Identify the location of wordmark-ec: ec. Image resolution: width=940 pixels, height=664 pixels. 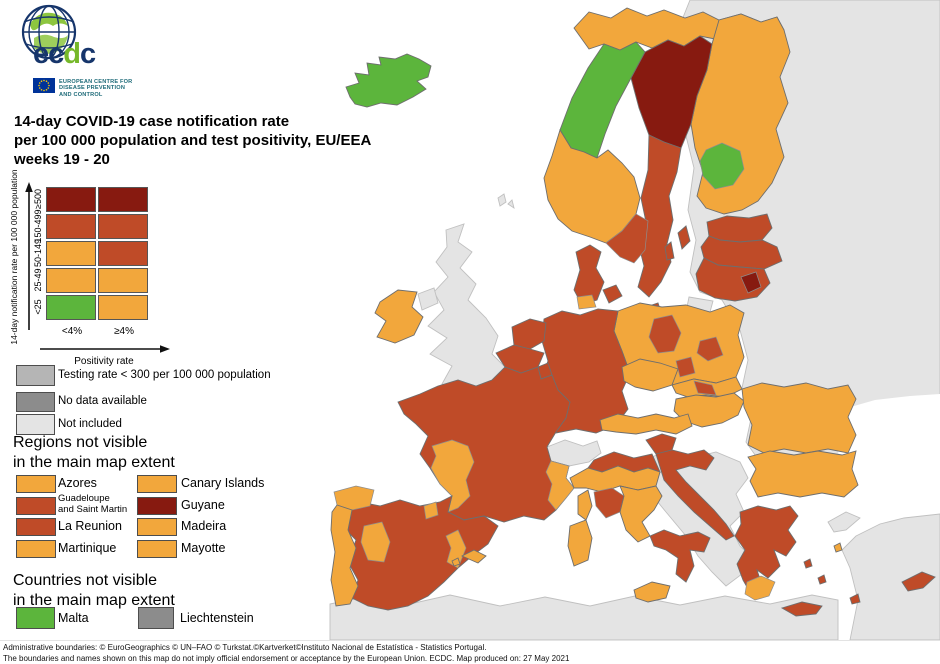
(48, 54).